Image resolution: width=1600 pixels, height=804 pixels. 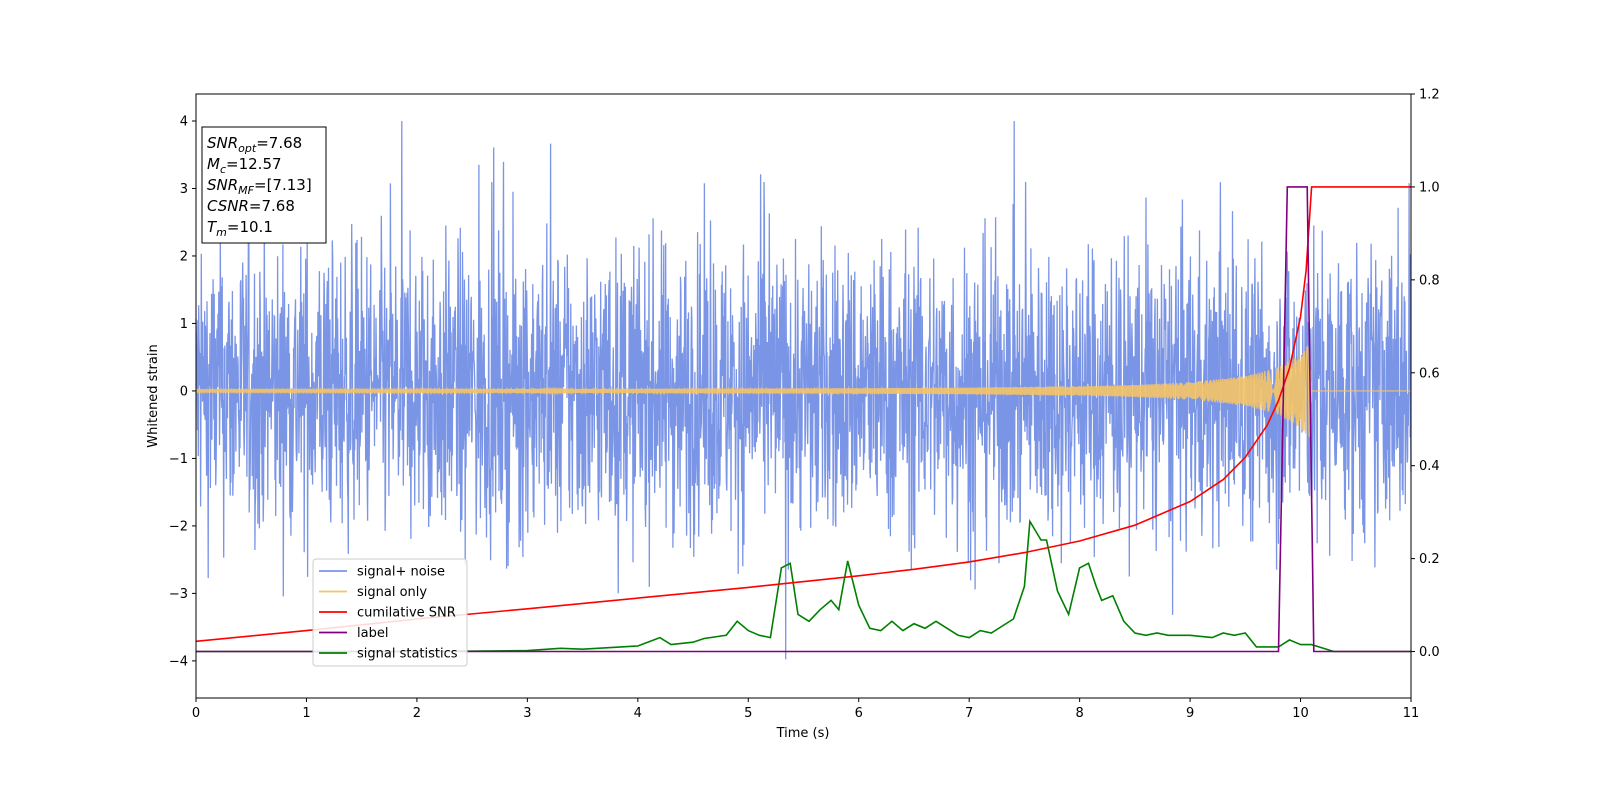 What do you see at coordinates (1429, 559) in the screenshot?
I see `y2-tick-label: 0.2` at bounding box center [1429, 559].